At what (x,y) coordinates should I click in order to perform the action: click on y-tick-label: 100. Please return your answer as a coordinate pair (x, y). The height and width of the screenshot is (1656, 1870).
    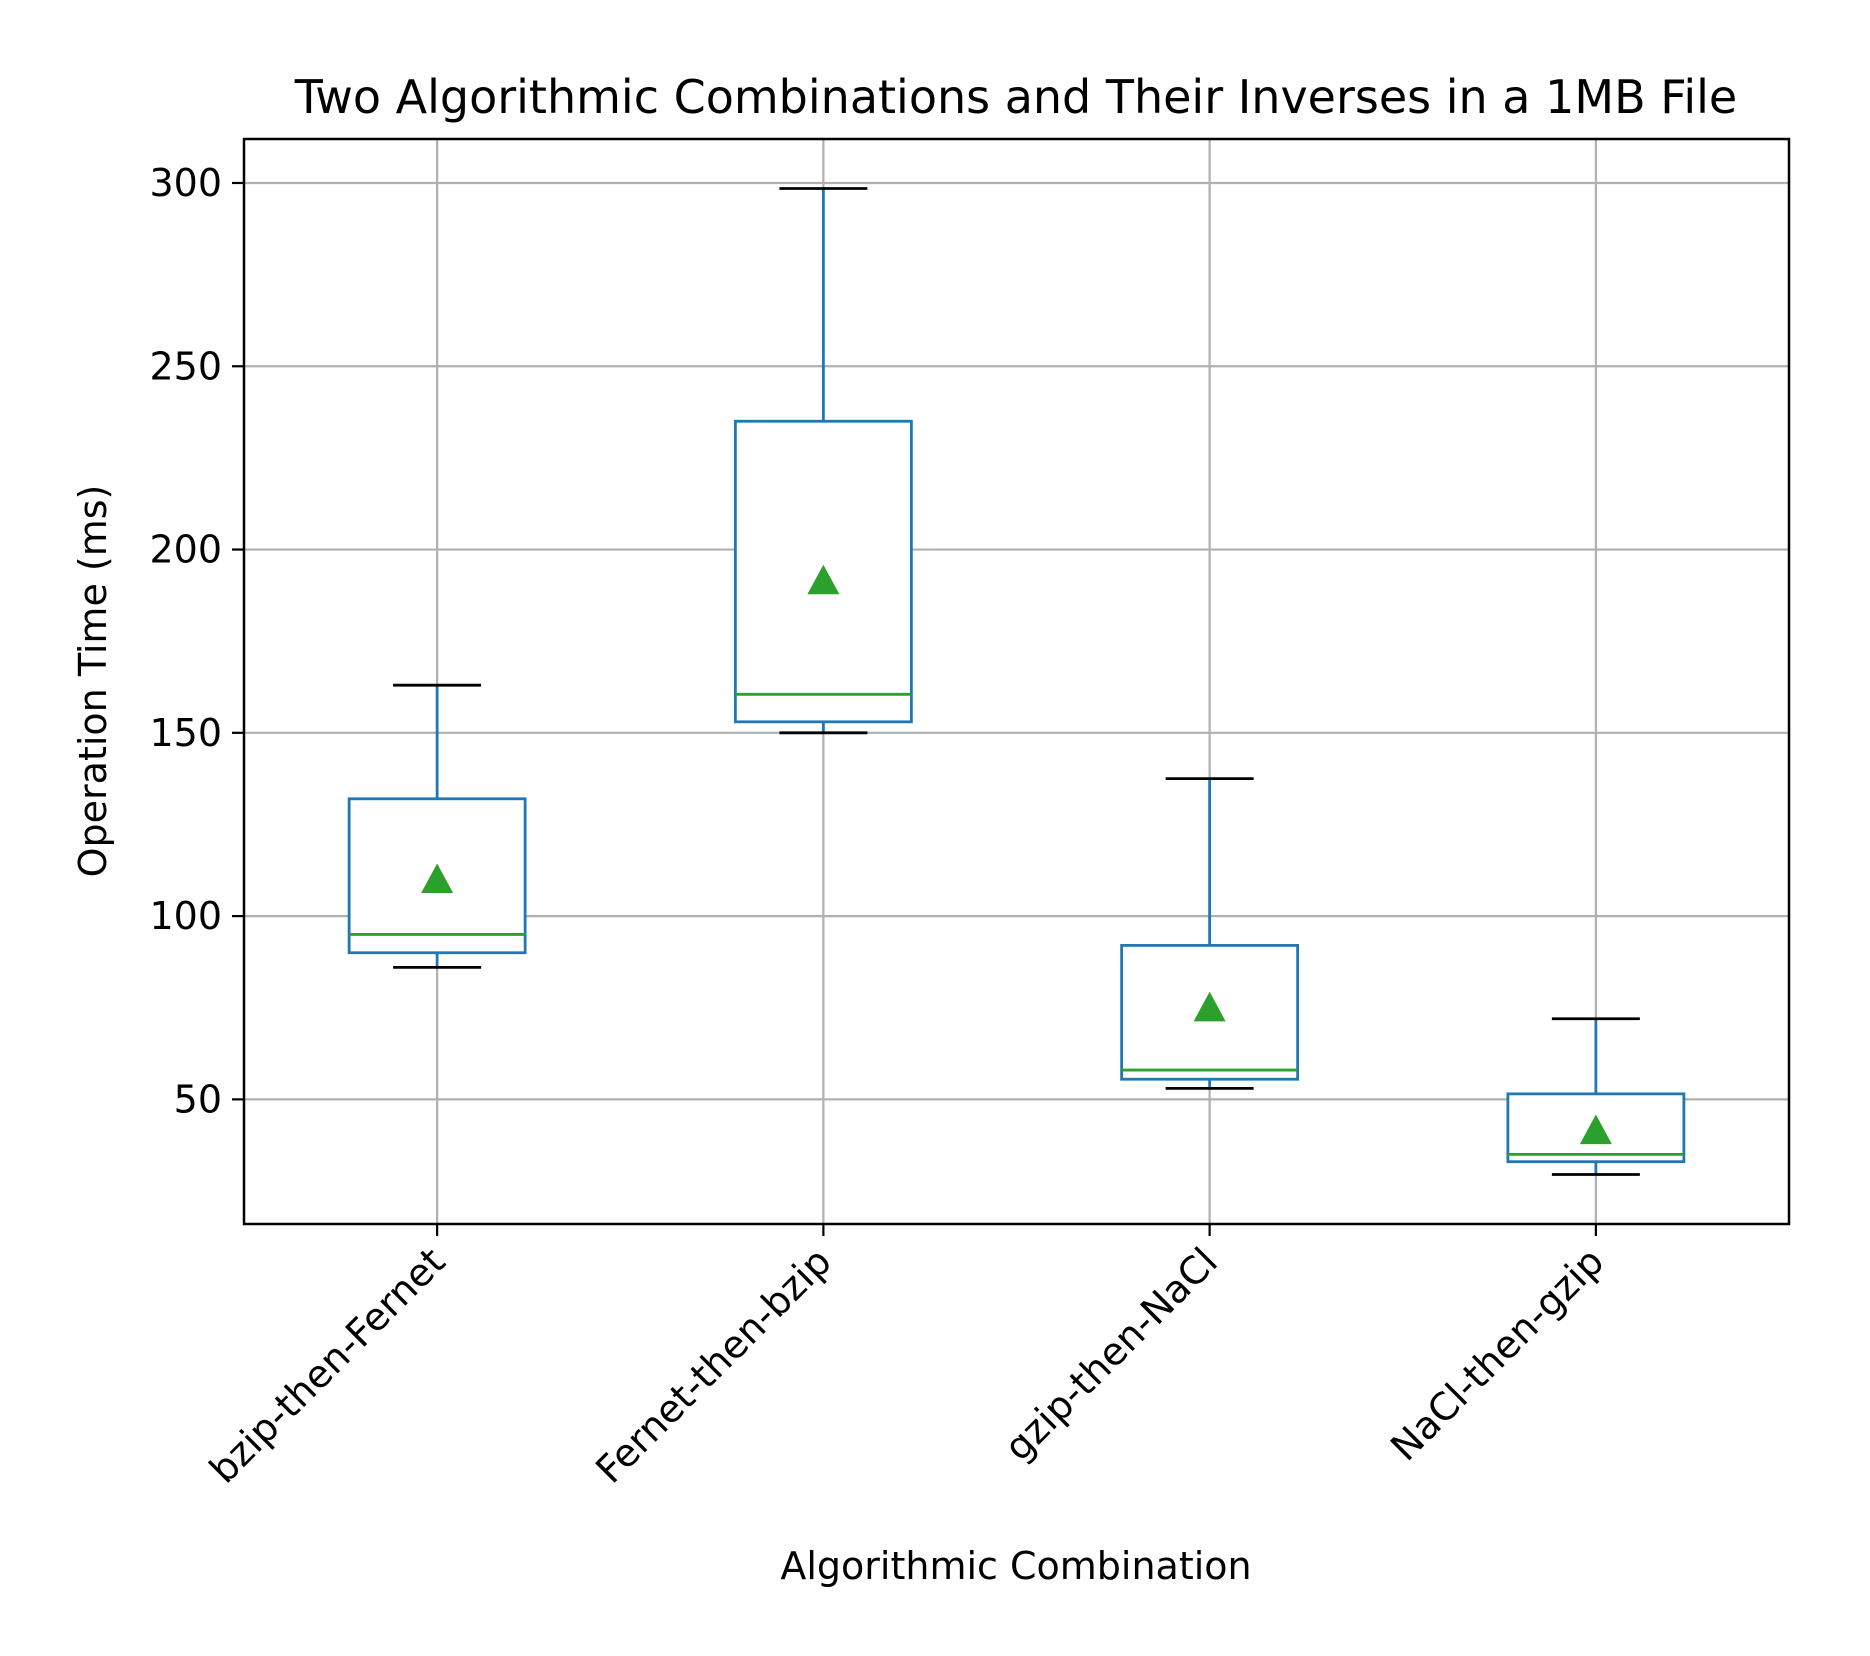
    Looking at the image, I should click on (185, 916).